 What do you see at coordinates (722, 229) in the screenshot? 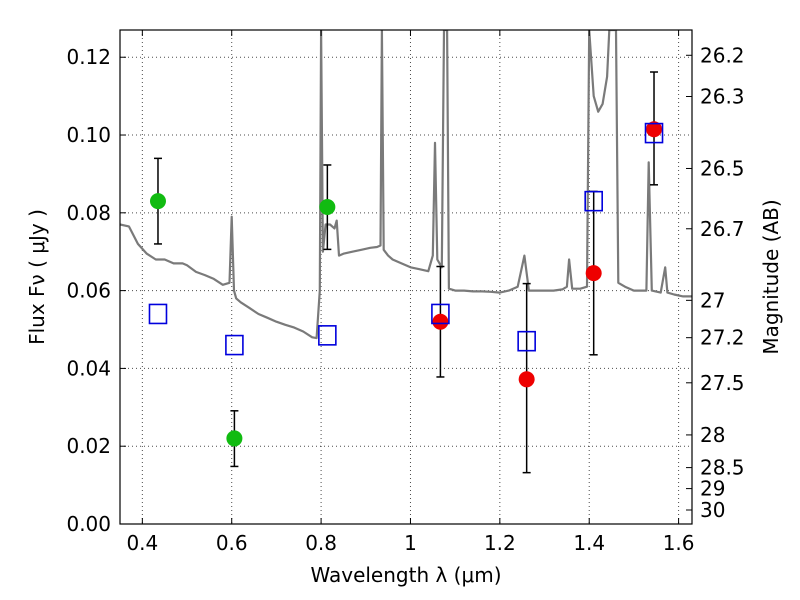
I see `y2-tick-label: 26.7` at bounding box center [722, 229].